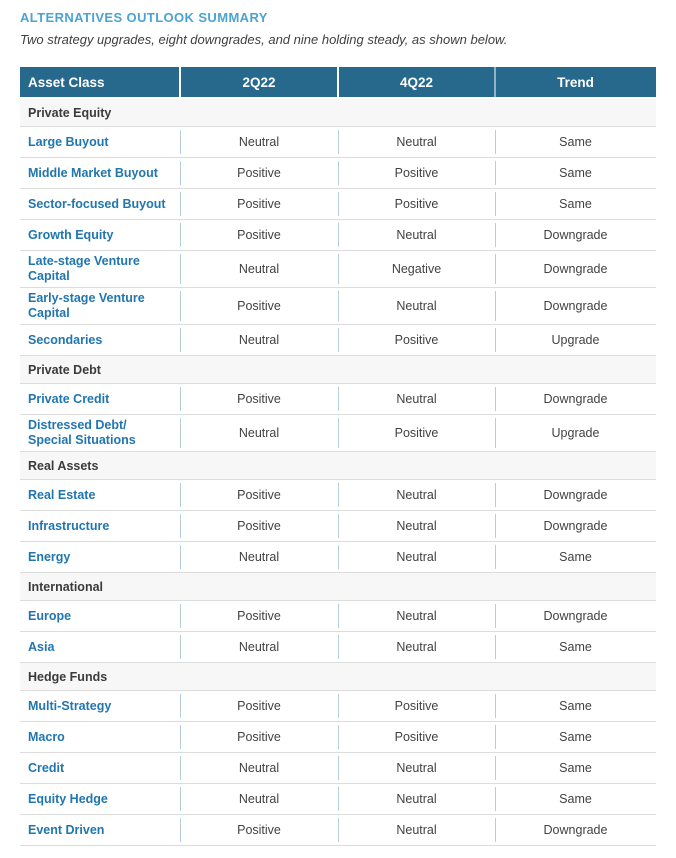 The height and width of the screenshot is (858, 676). I want to click on table-row: Energy Neutral Neutral Same, so click(338, 557).